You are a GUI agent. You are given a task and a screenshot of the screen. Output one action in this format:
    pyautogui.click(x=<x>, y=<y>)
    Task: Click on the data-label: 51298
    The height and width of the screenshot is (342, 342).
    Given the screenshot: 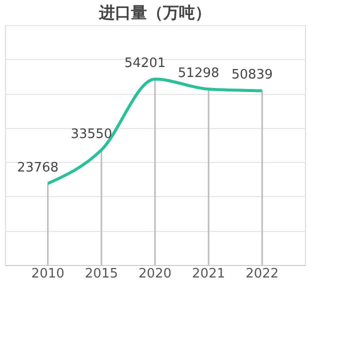 What is the action you would take?
    pyautogui.click(x=199, y=74)
    